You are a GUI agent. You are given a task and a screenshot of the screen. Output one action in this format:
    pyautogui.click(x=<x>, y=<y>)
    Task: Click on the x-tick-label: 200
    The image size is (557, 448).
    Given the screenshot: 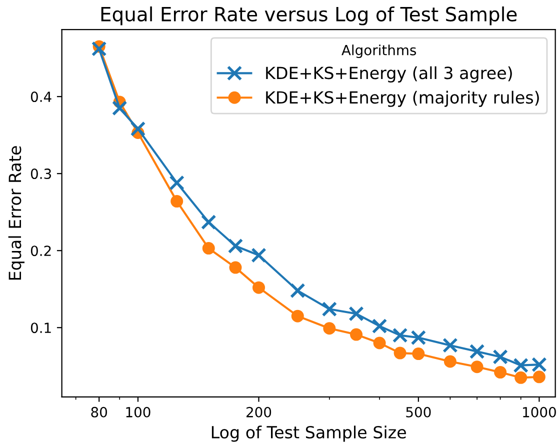 What is the action you would take?
    pyautogui.click(x=259, y=412)
    